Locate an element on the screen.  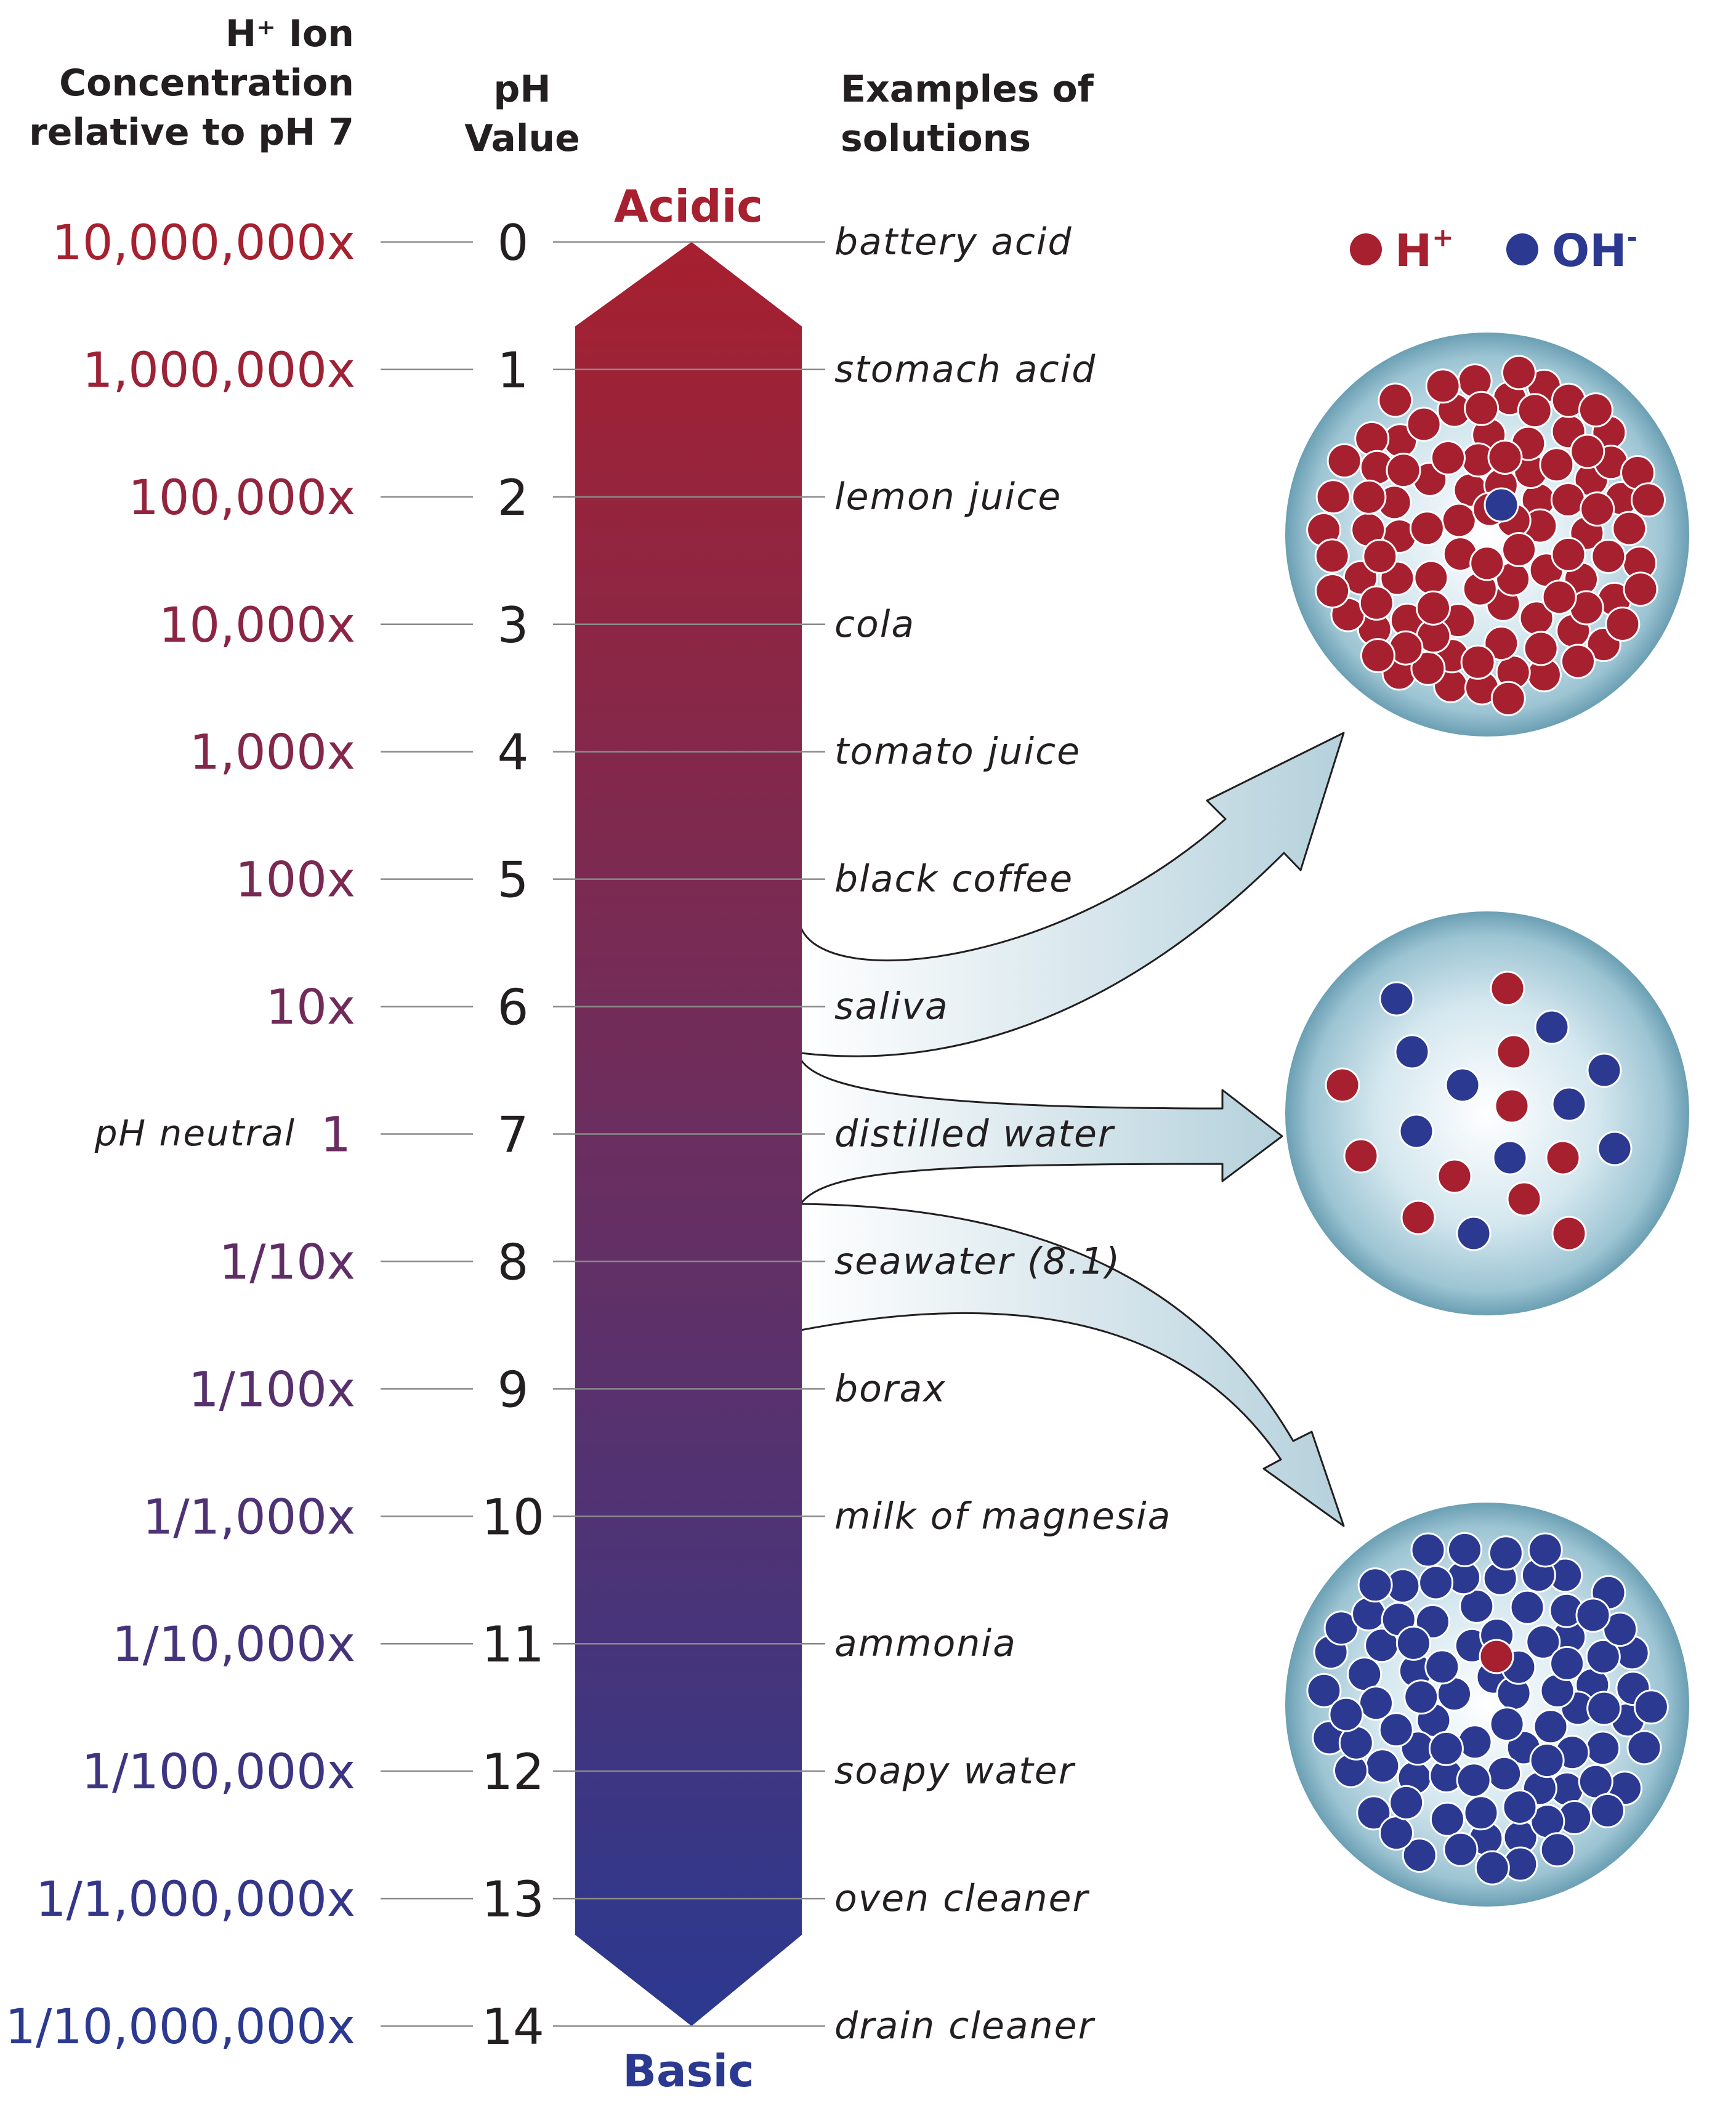
examples-header-line-1: Examples of is located at coordinates (968, 89).